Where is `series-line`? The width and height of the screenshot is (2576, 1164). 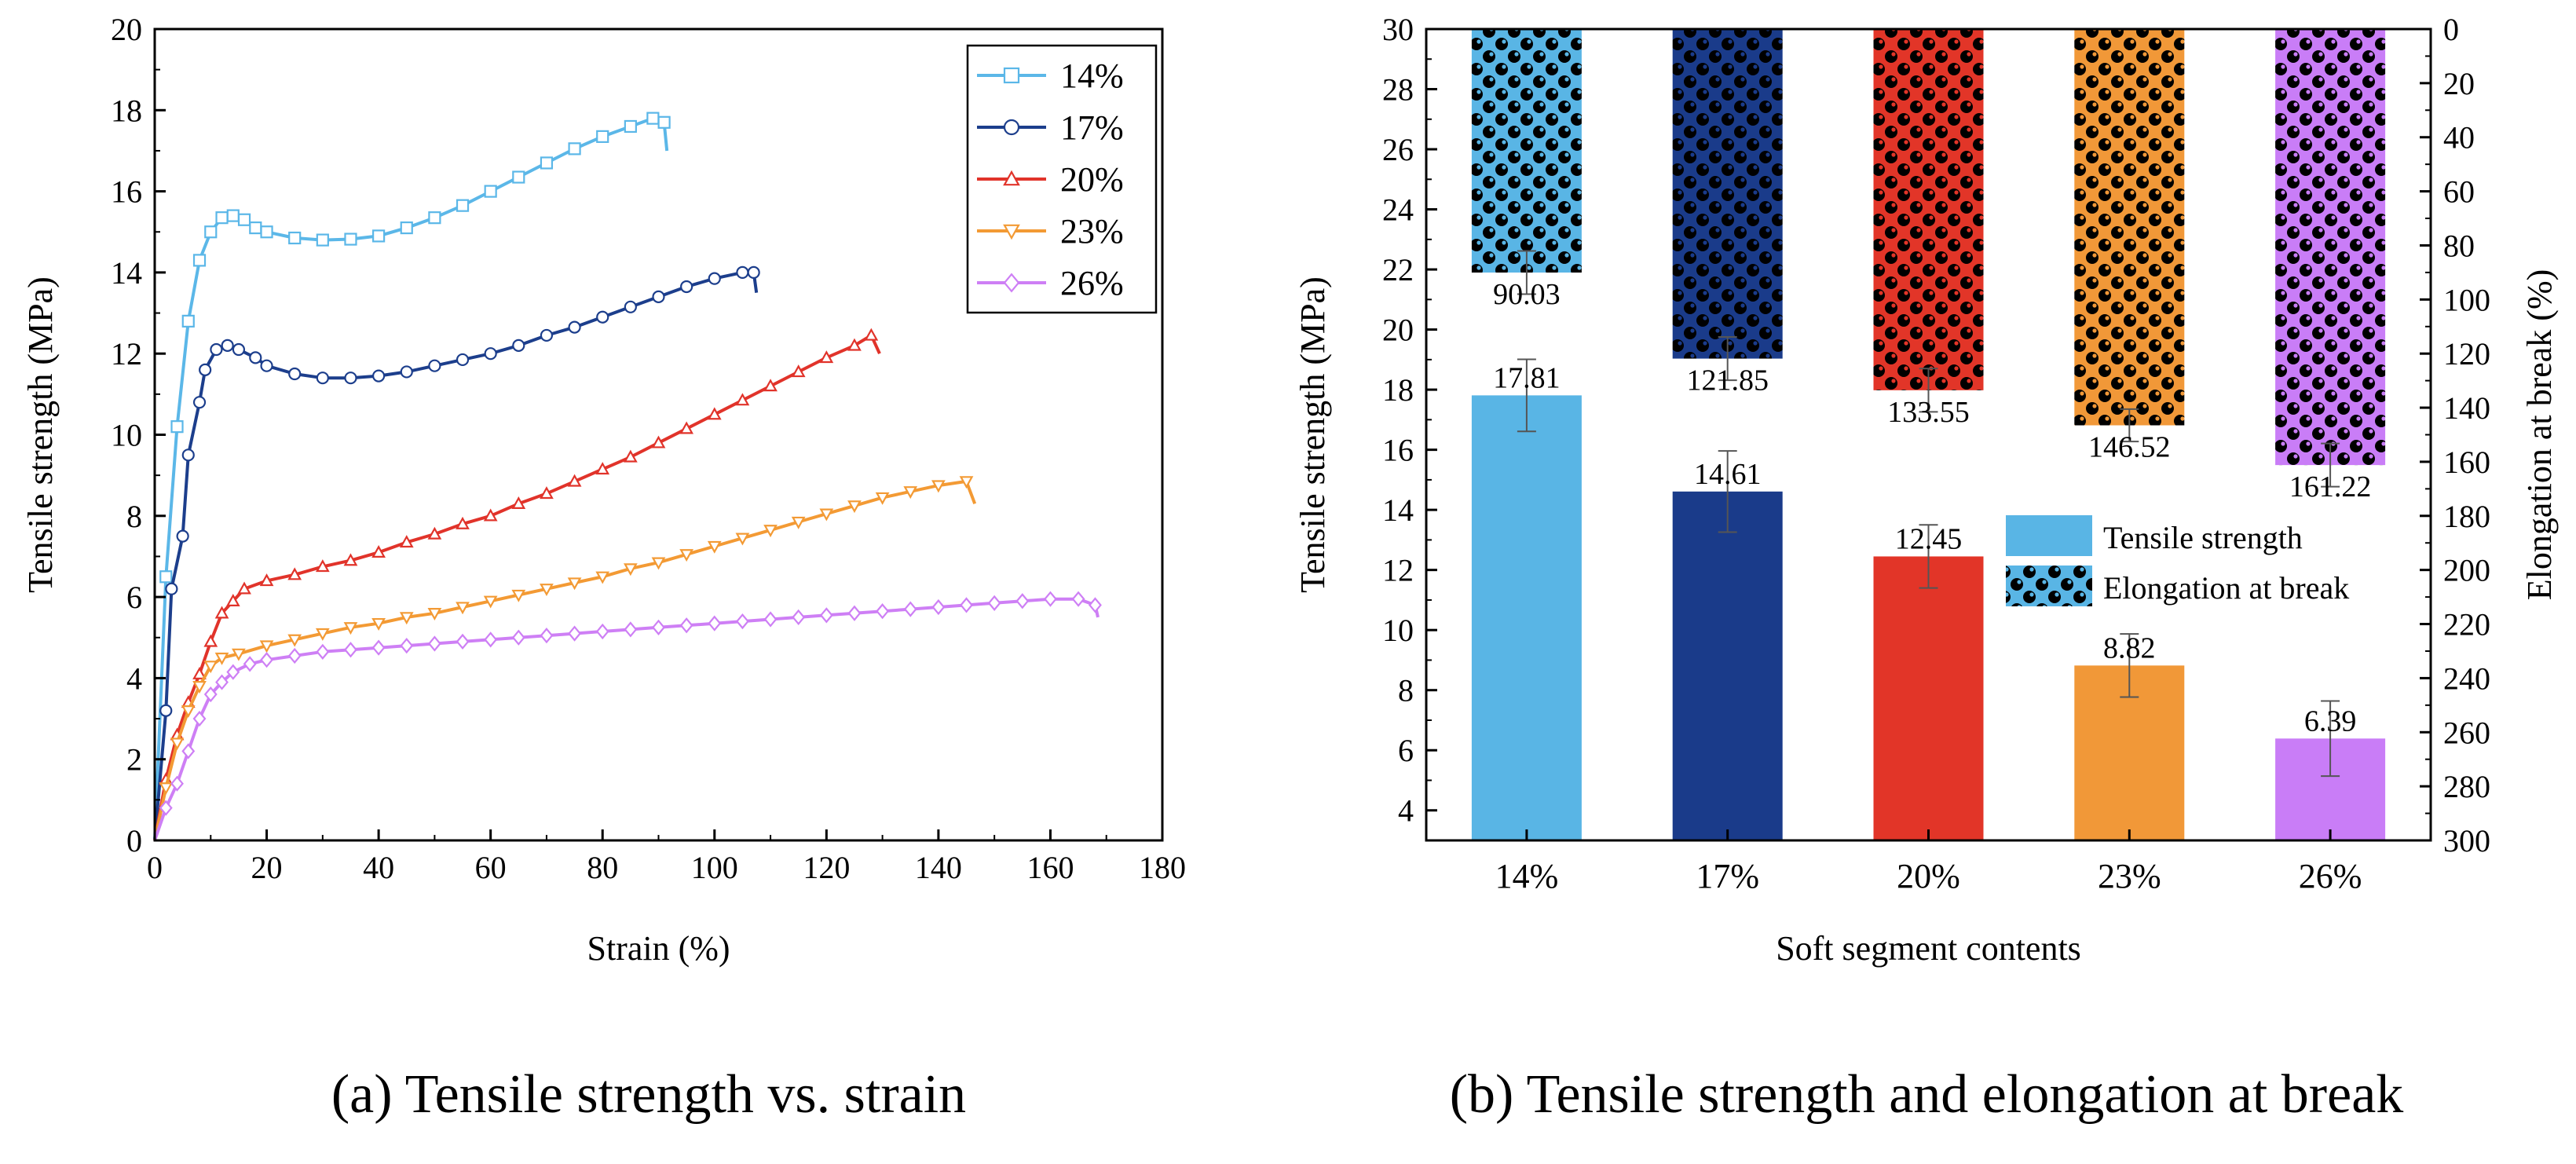
series-line is located at coordinates (456, 555).